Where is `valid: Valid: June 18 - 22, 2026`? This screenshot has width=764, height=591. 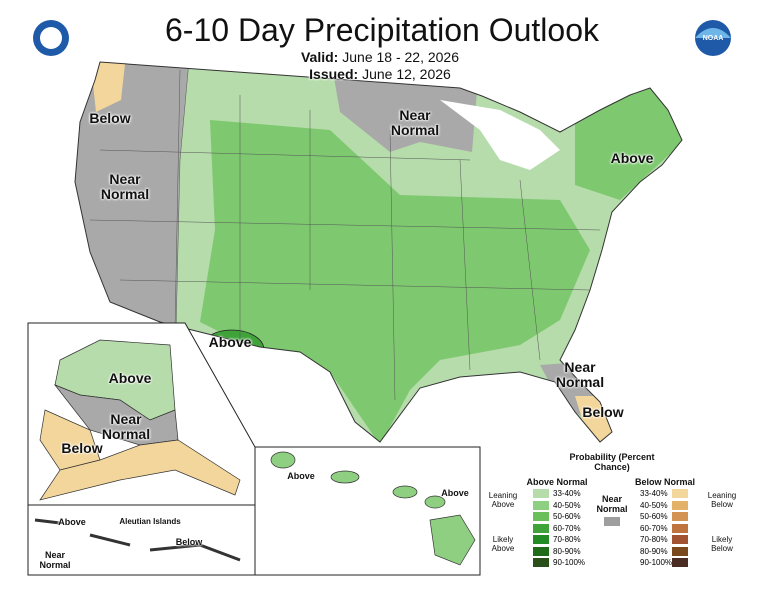
valid: Valid: June 18 - 22, 2026 is located at coordinates (380, 57).